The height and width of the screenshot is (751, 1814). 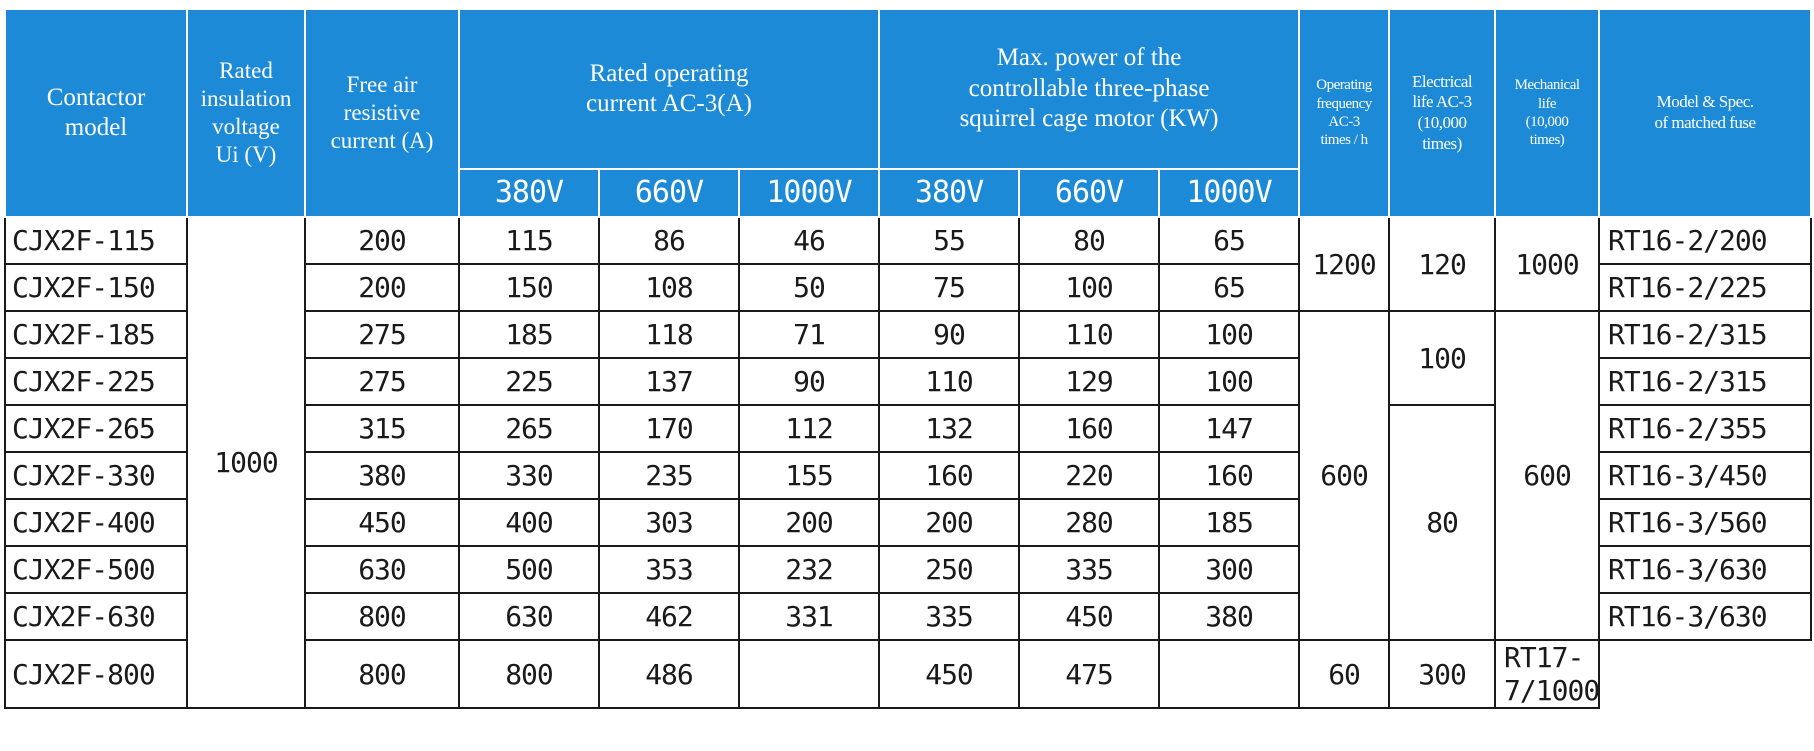 What do you see at coordinates (1229, 616) in the screenshot?
I see `power-1000v-cell: 380` at bounding box center [1229, 616].